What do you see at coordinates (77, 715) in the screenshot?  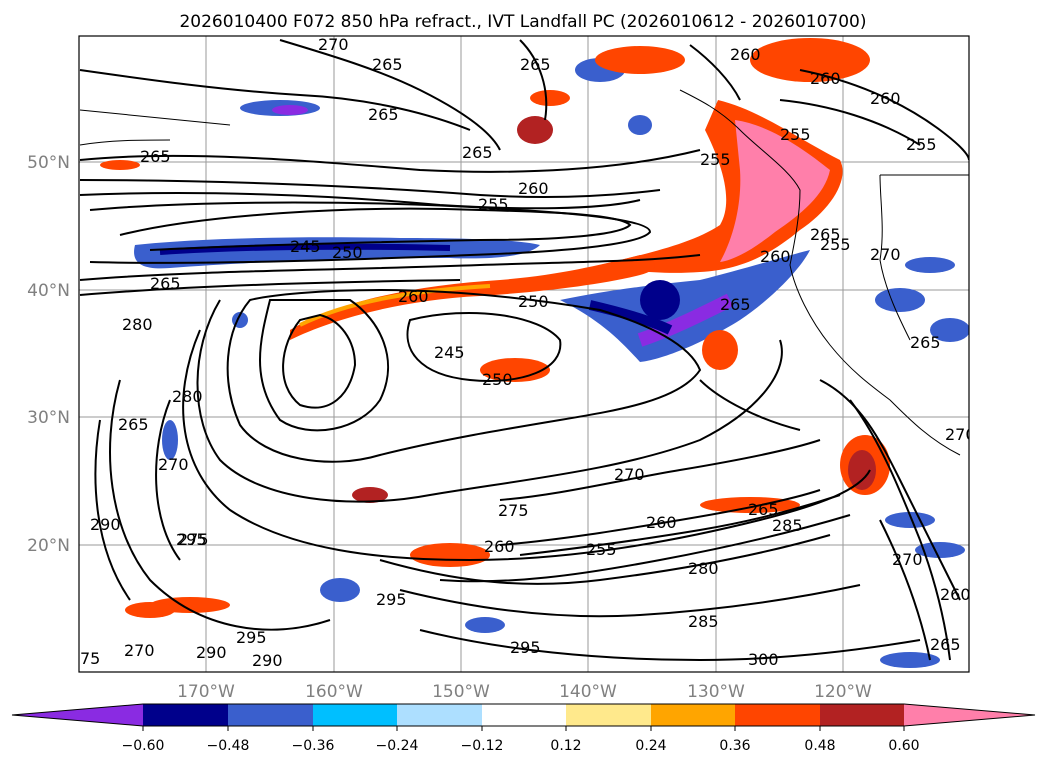 I see `colorbar-extend-left` at bounding box center [77, 715].